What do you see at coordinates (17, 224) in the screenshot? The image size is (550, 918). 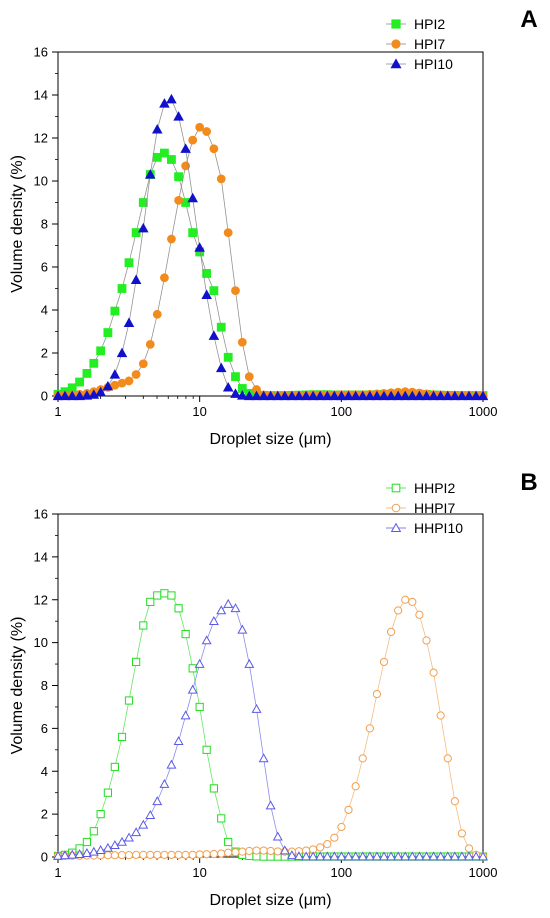 I see `y-axis-label: Volume density (%)` at bounding box center [17, 224].